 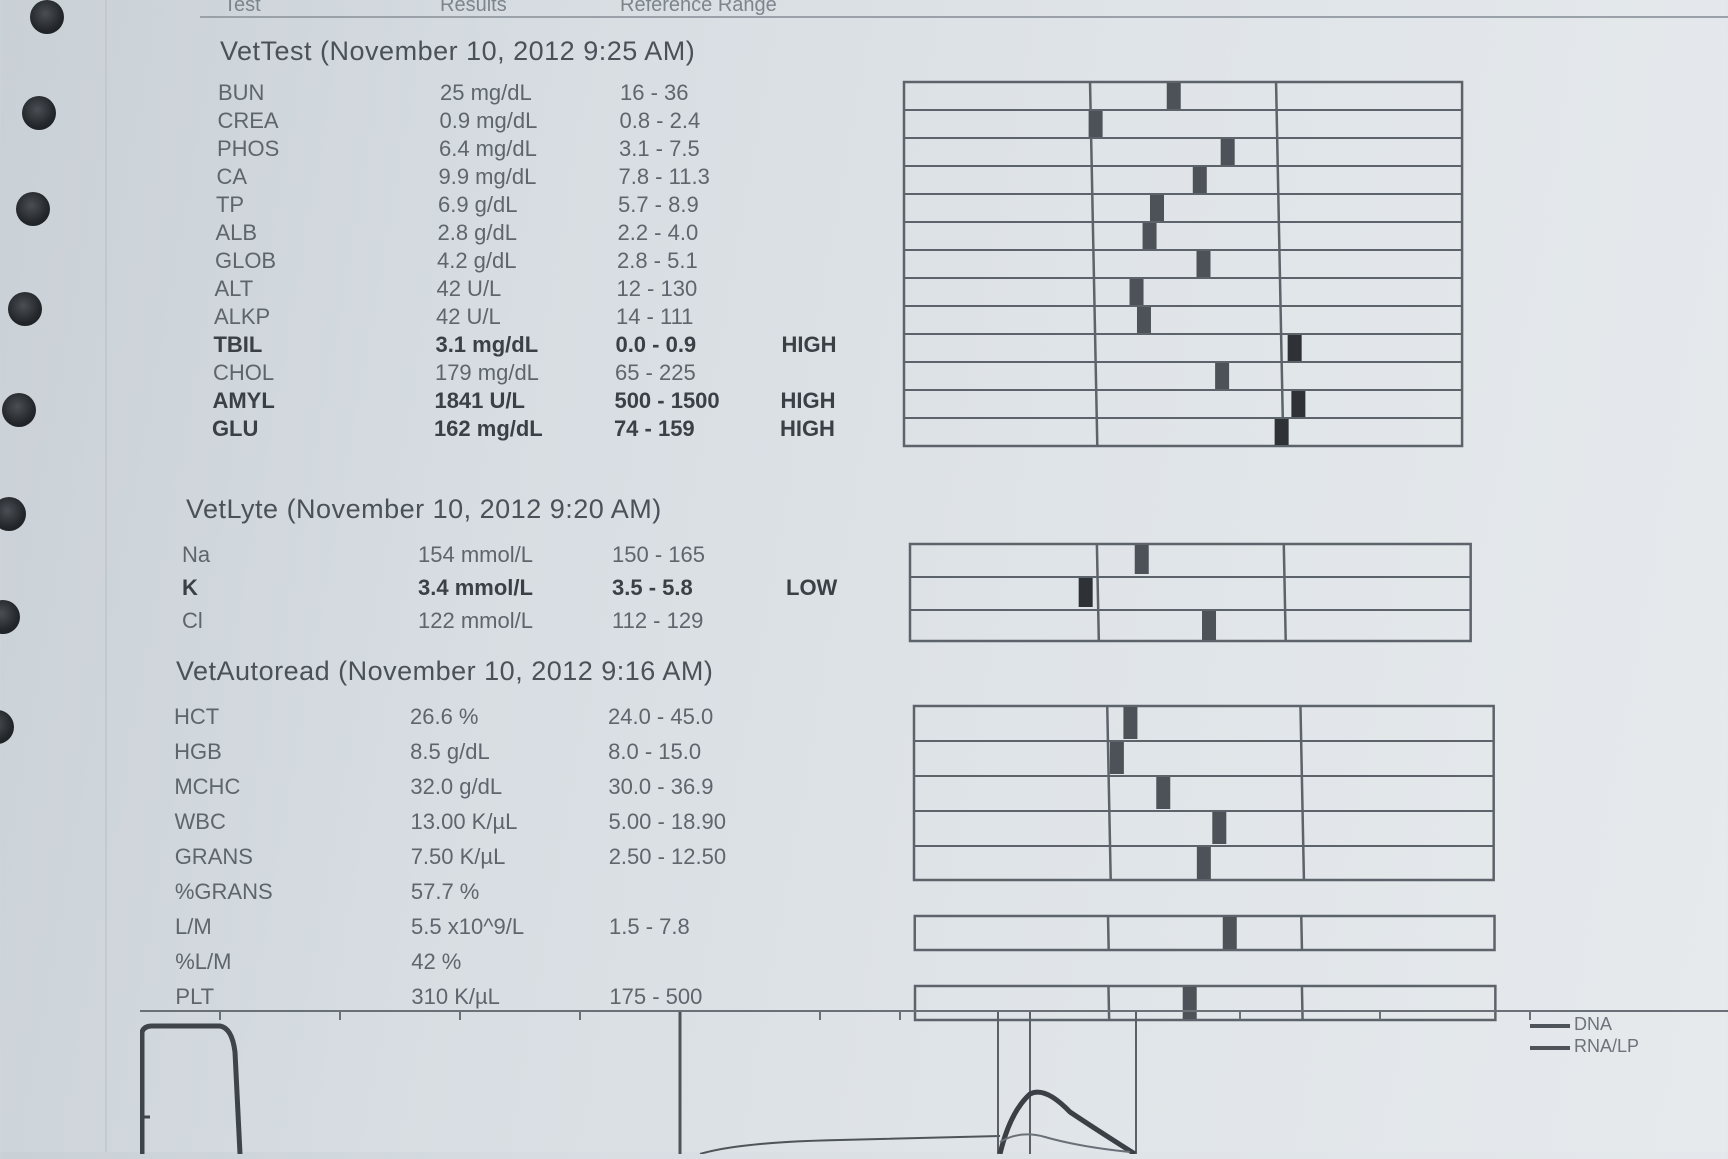 I want to click on flag-label: HIGH, so click(x=809, y=344).